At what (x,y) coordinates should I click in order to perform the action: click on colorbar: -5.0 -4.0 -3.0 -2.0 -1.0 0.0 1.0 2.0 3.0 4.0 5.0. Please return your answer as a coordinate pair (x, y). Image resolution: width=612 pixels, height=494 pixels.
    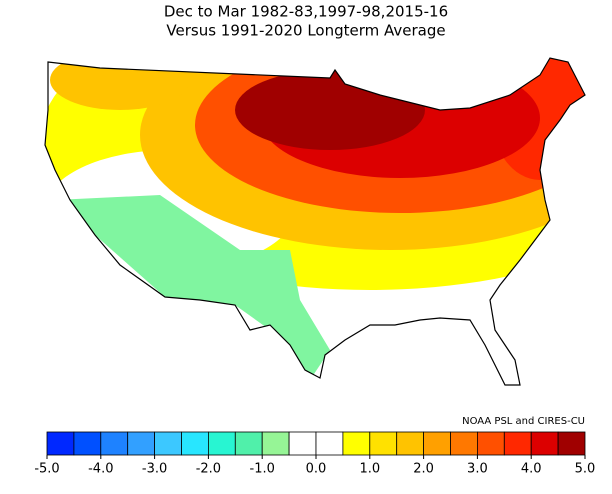
    Looking at the image, I should click on (315, 454).